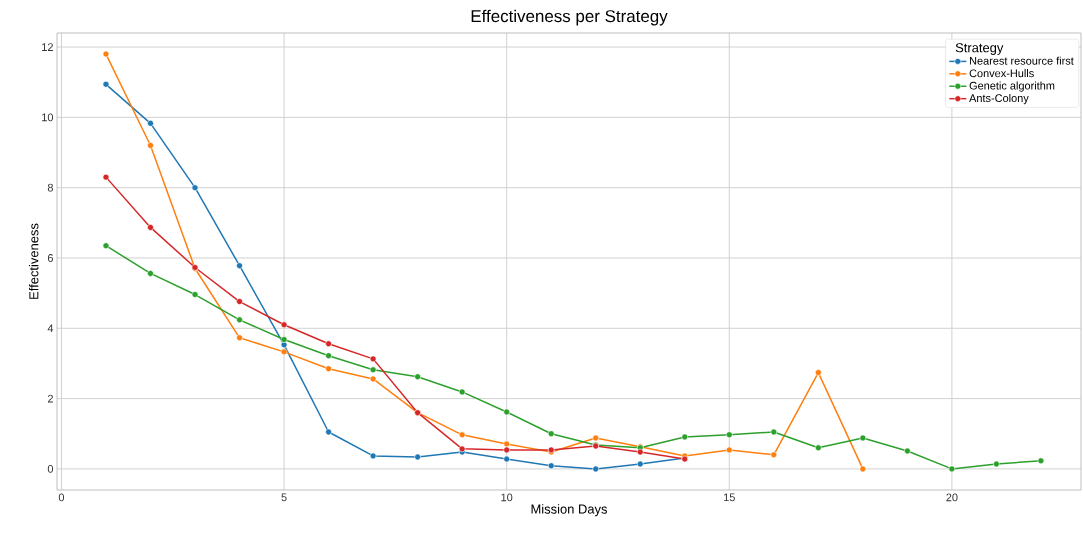 This screenshot has height=537, width=1083. What do you see at coordinates (569, 17) in the screenshot?
I see `chart-title: Effectiveness per Strategy` at bounding box center [569, 17].